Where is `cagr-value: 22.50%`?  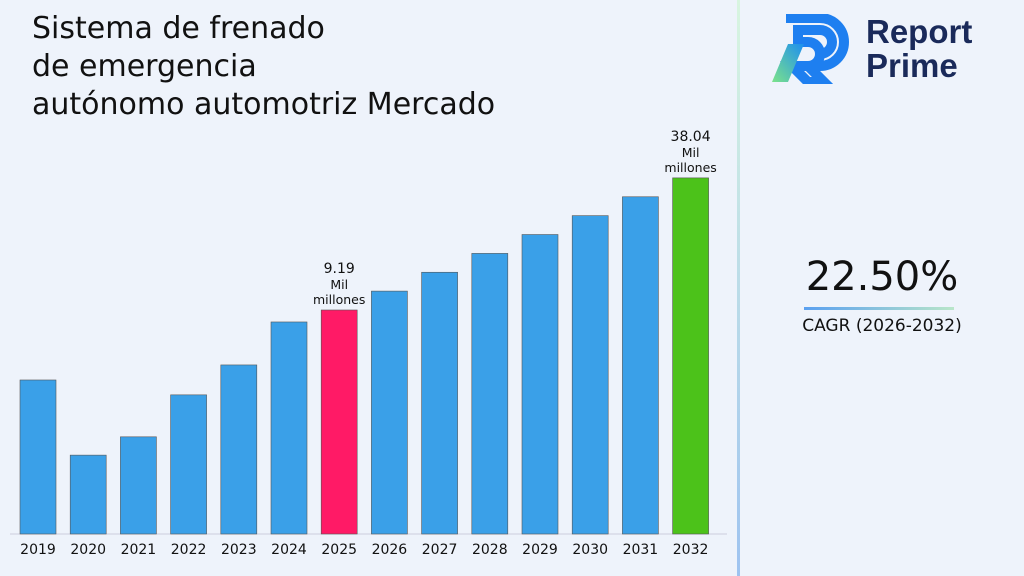
cagr-value: 22.50% is located at coordinates (882, 277).